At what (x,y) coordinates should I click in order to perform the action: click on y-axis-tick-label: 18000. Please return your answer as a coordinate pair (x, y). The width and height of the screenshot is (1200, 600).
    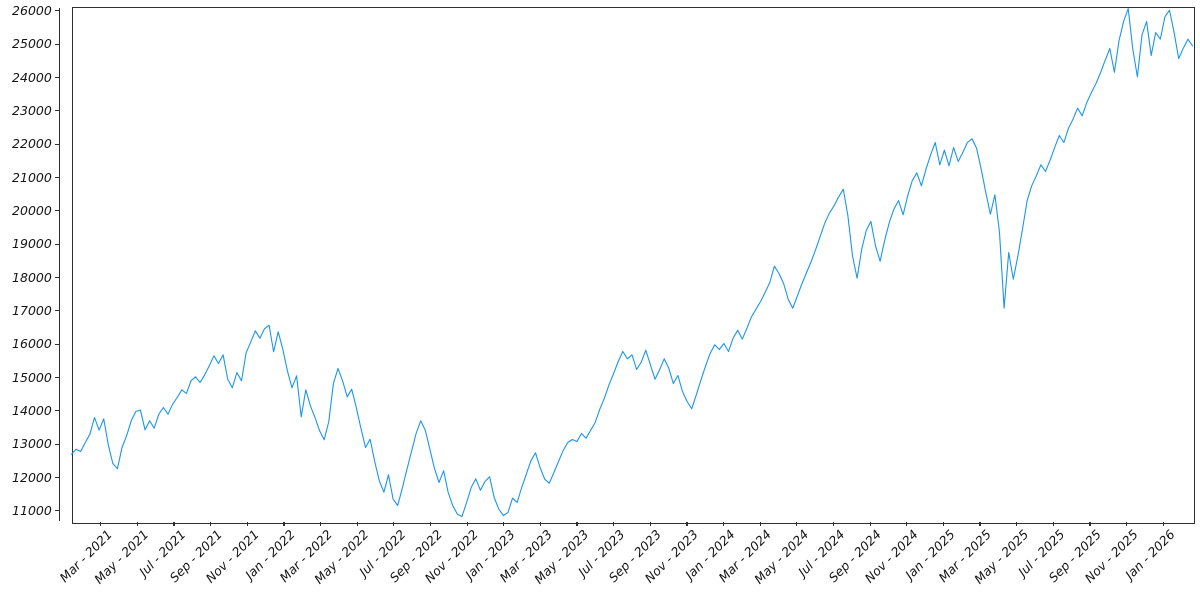
    Looking at the image, I should click on (32, 277).